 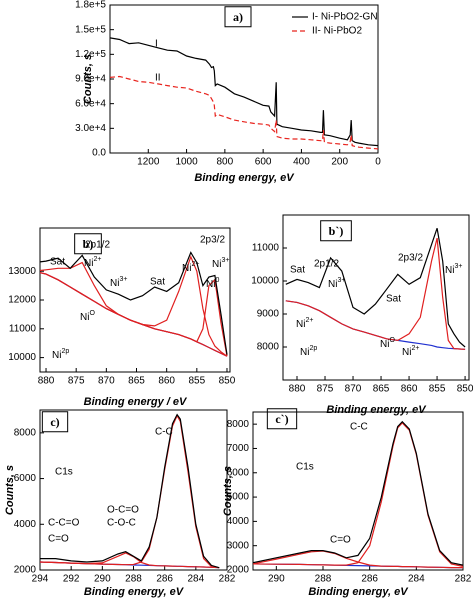 I want to click on annotation: C-O-C, so click(x=121, y=523).